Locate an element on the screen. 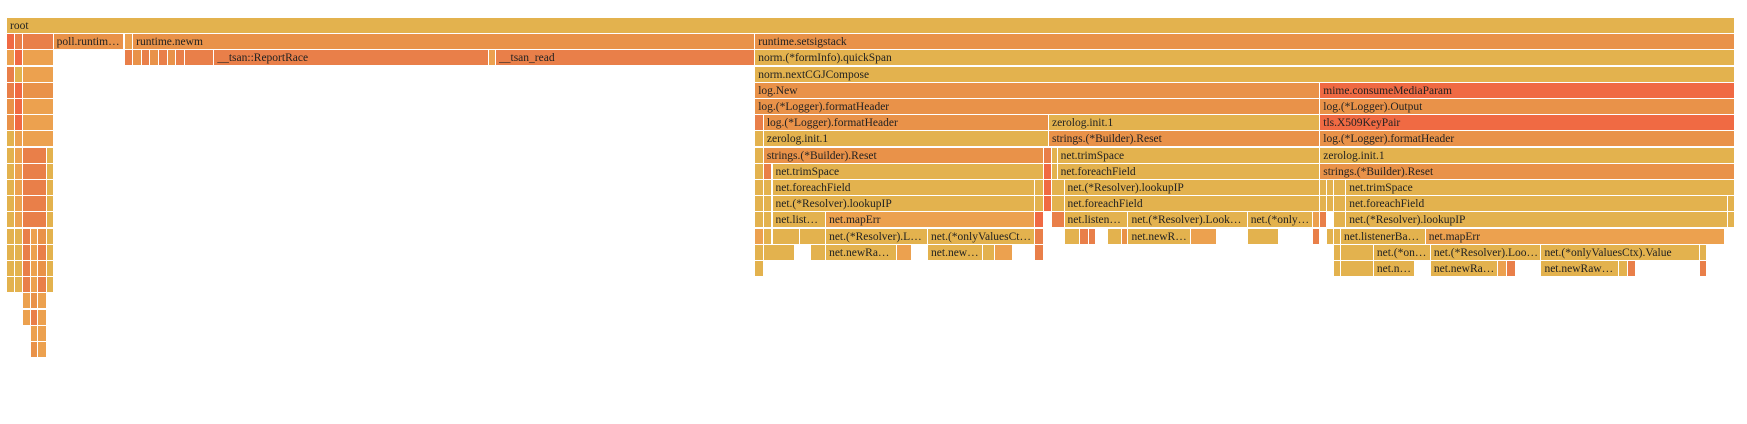  frame-mime-consumemediaparam: mime.consumeMediaParam is located at coordinates (1527, 90).